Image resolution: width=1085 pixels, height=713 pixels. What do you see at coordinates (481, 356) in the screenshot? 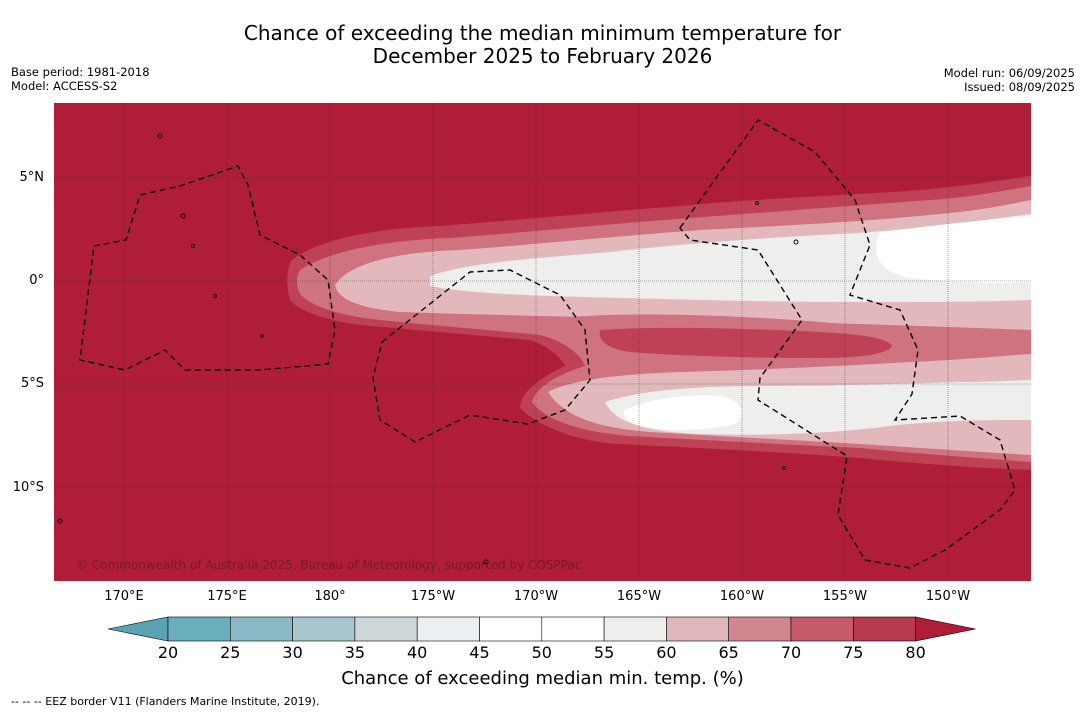
I see `eez-border-central` at bounding box center [481, 356].